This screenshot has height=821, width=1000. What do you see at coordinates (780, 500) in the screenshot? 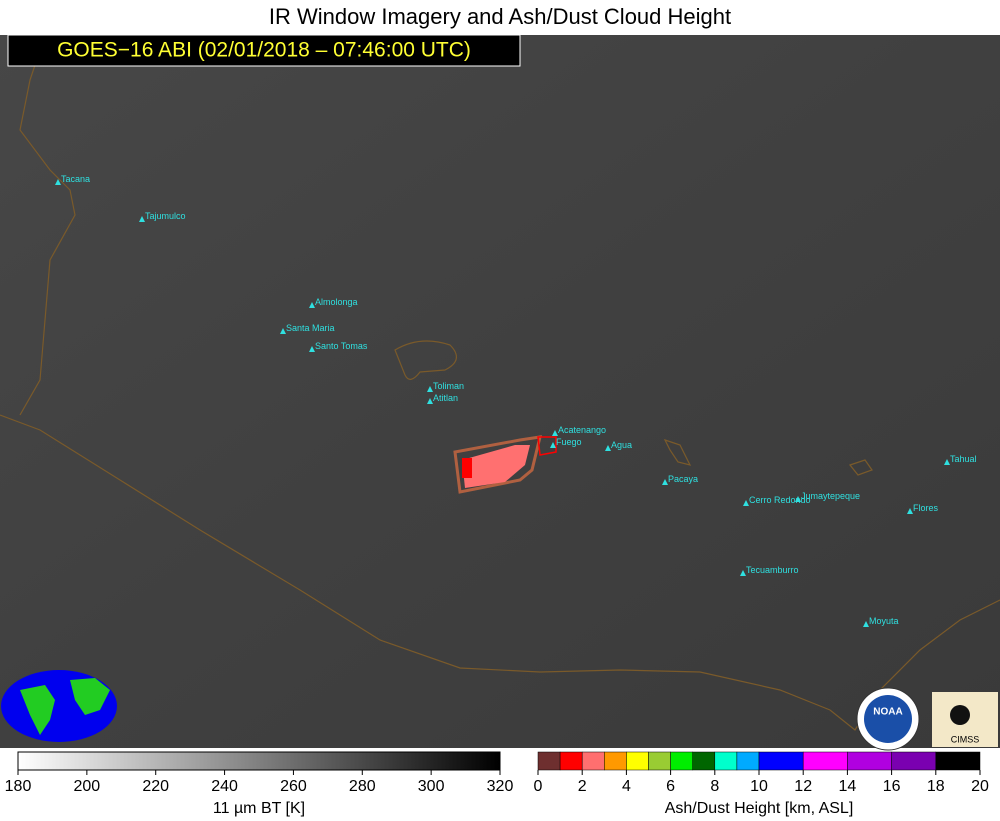
I see `volcano-label: Cerro Redondo` at bounding box center [780, 500].